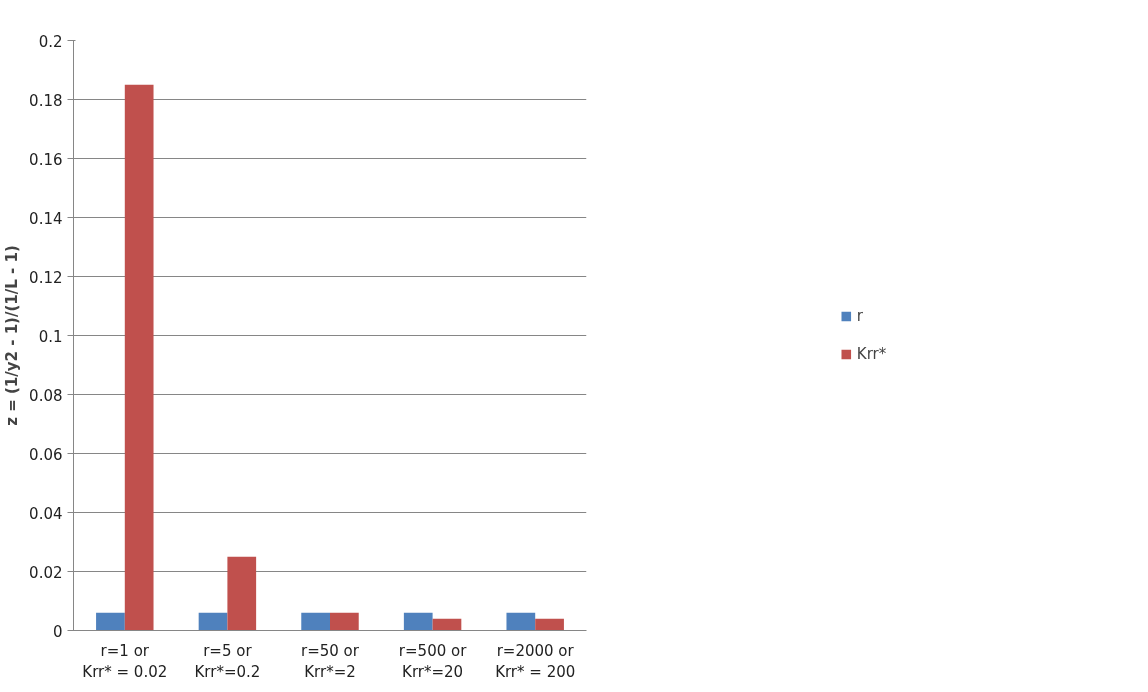  Describe the element at coordinates (46, 513) in the screenshot. I see `y-tick-label: 0.04` at that location.